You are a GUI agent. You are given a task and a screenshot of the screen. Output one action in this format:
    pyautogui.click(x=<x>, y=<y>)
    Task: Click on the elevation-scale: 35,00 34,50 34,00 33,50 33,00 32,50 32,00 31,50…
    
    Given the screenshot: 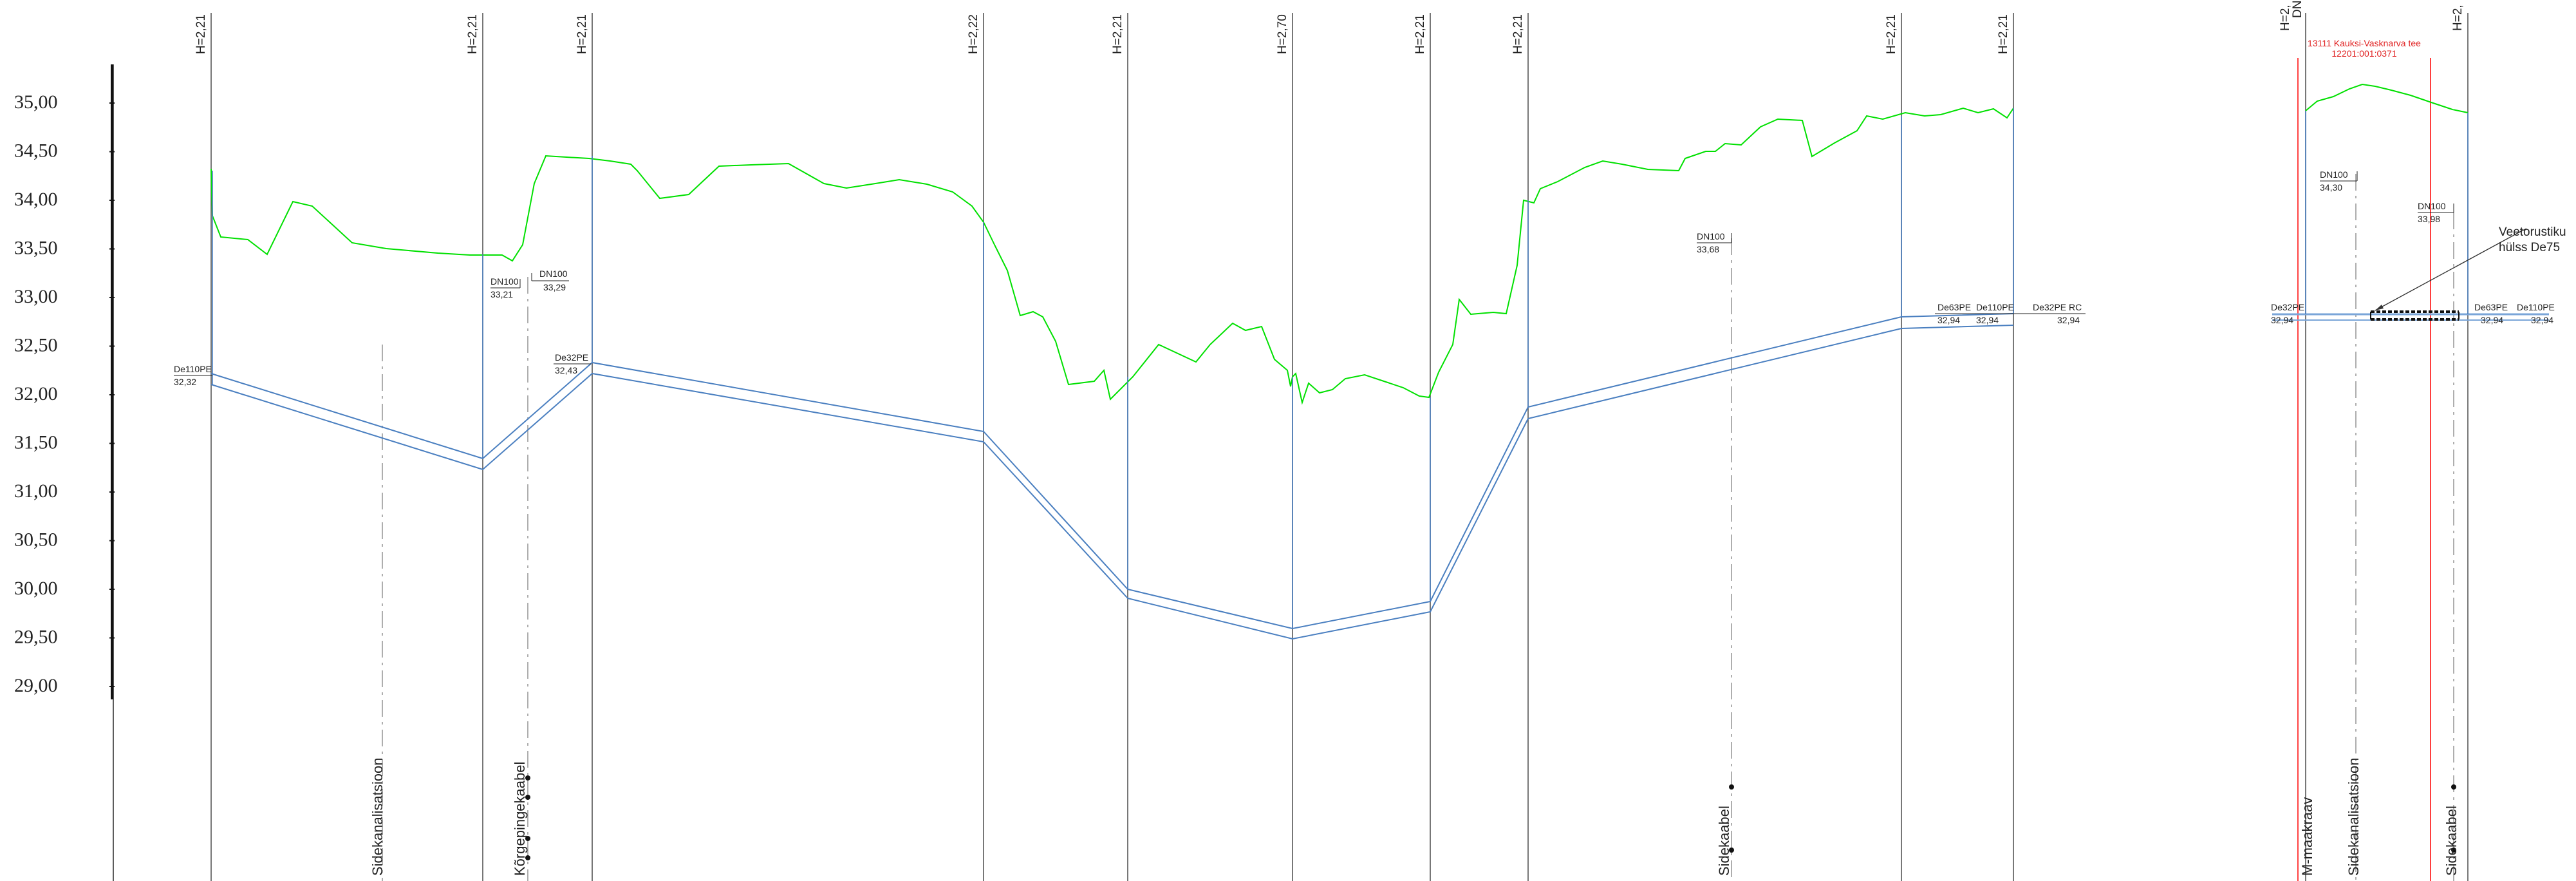 What is the action you would take?
    pyautogui.click(x=64, y=472)
    